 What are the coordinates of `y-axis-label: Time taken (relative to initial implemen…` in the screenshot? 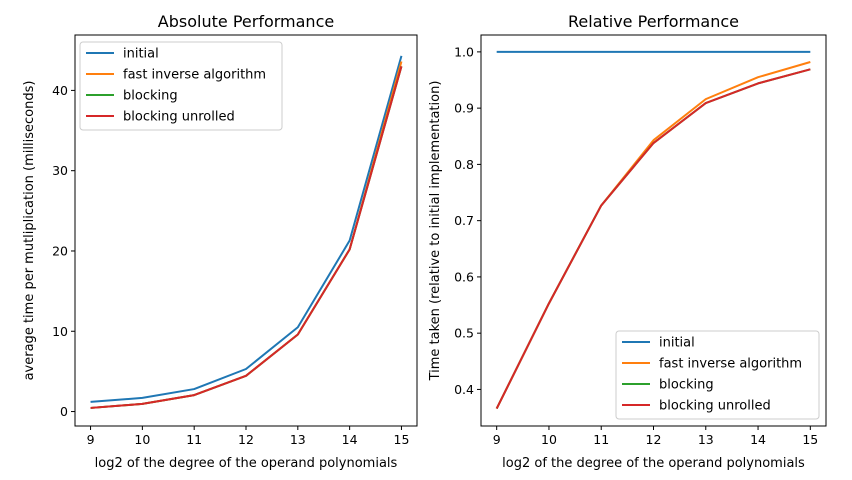 It's located at (435, 231).